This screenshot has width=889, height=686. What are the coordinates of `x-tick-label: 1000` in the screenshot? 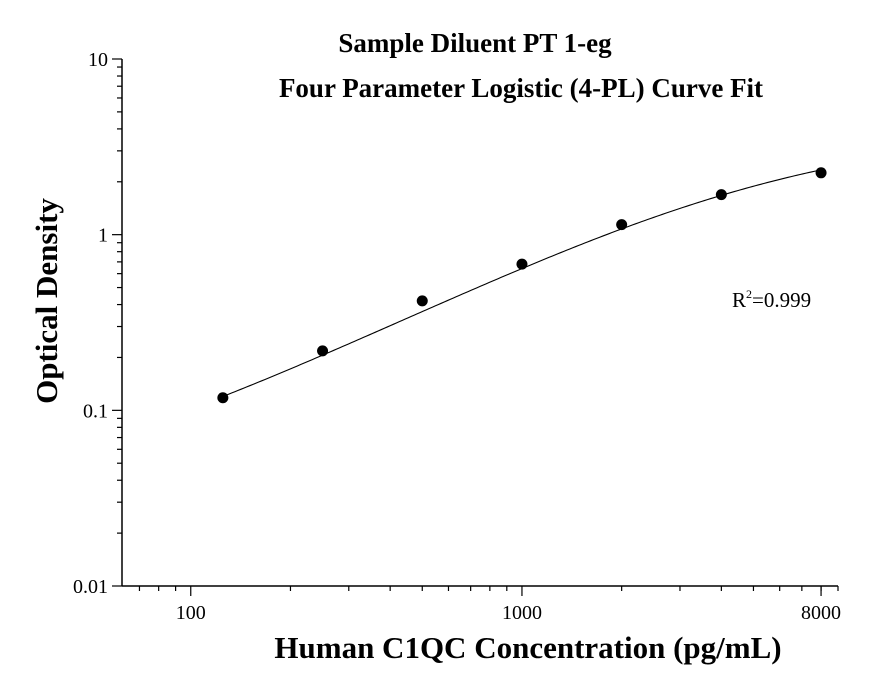 It's located at (522, 613).